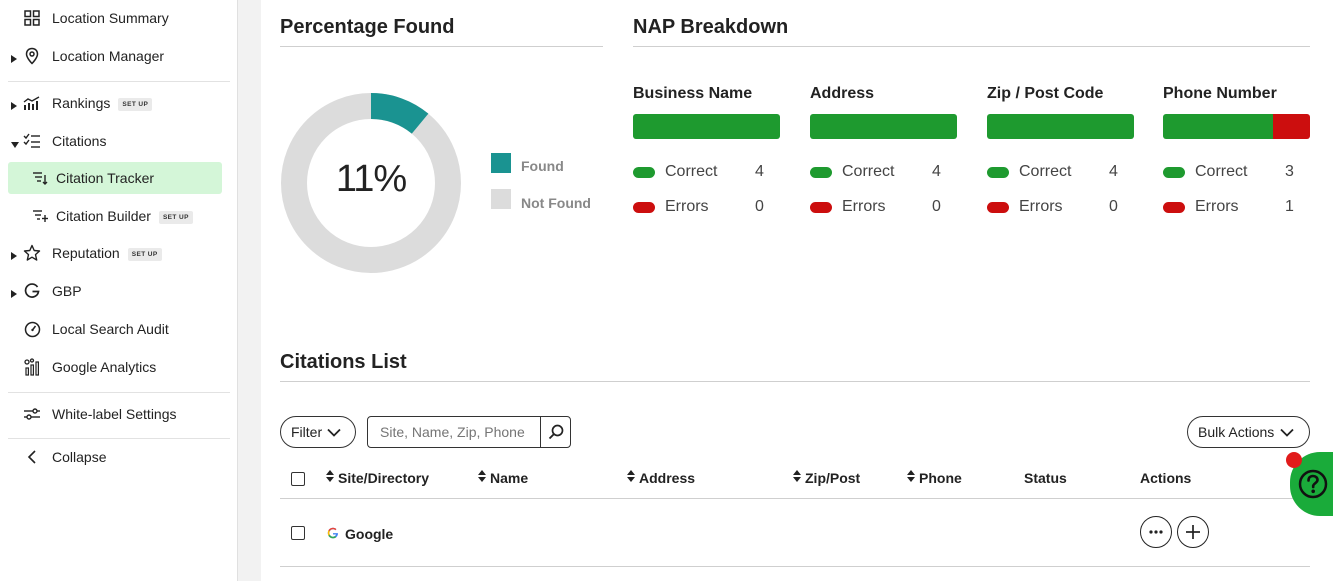  I want to click on gauge-icon, so click(32, 329).